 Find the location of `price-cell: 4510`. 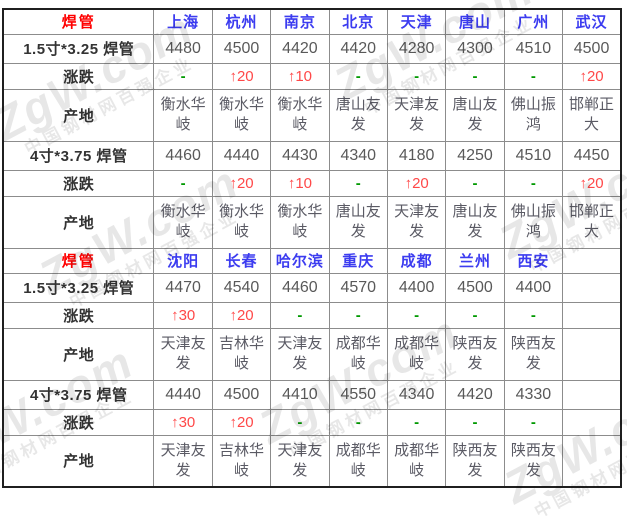

price-cell: 4510 is located at coordinates (533, 48).